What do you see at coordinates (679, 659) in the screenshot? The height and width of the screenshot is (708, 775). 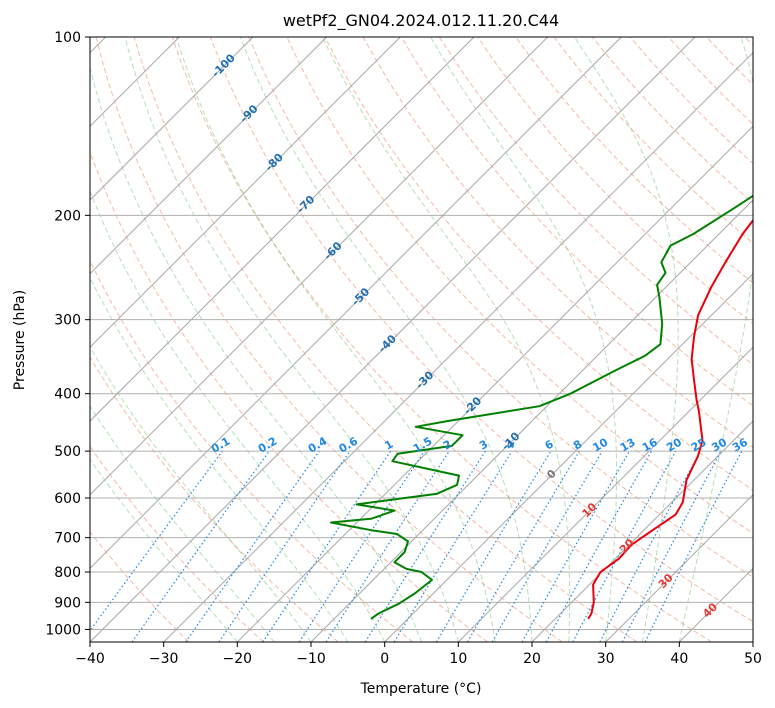 I see `x-tick-label: 40` at bounding box center [679, 659].